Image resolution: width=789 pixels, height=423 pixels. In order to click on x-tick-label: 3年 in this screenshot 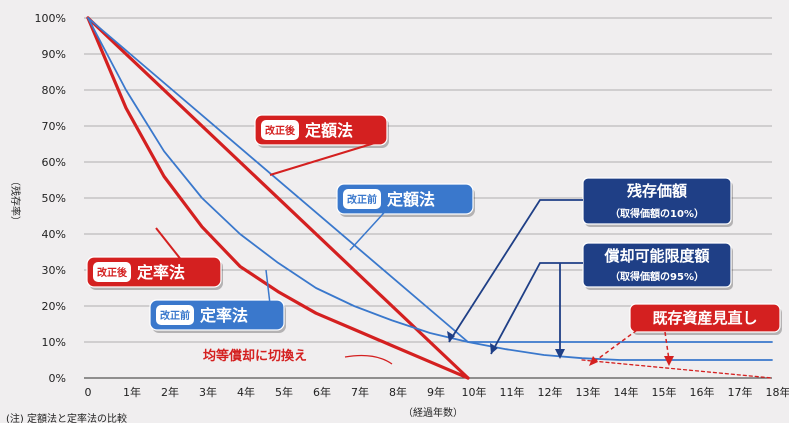, I will do `click(208, 392)`.